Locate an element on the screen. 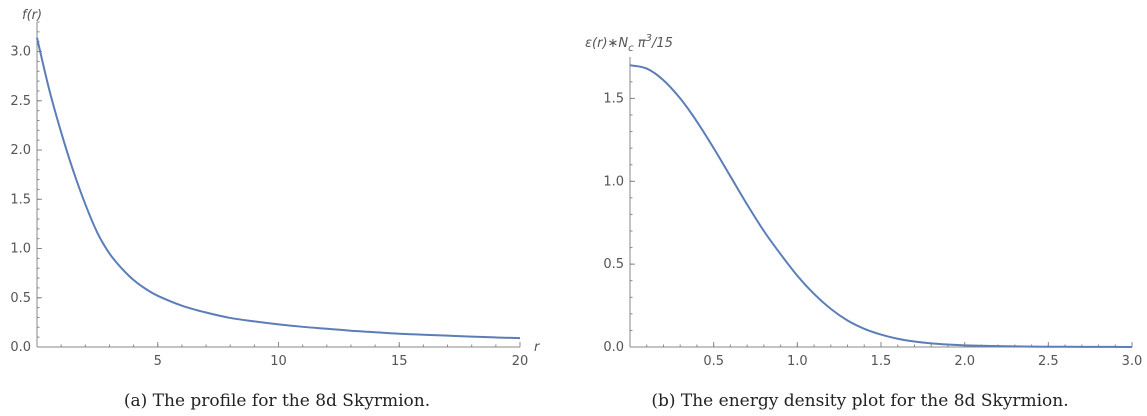 This screenshot has width=1147, height=416. y-axis-title-sub: c is located at coordinates (631, 48).